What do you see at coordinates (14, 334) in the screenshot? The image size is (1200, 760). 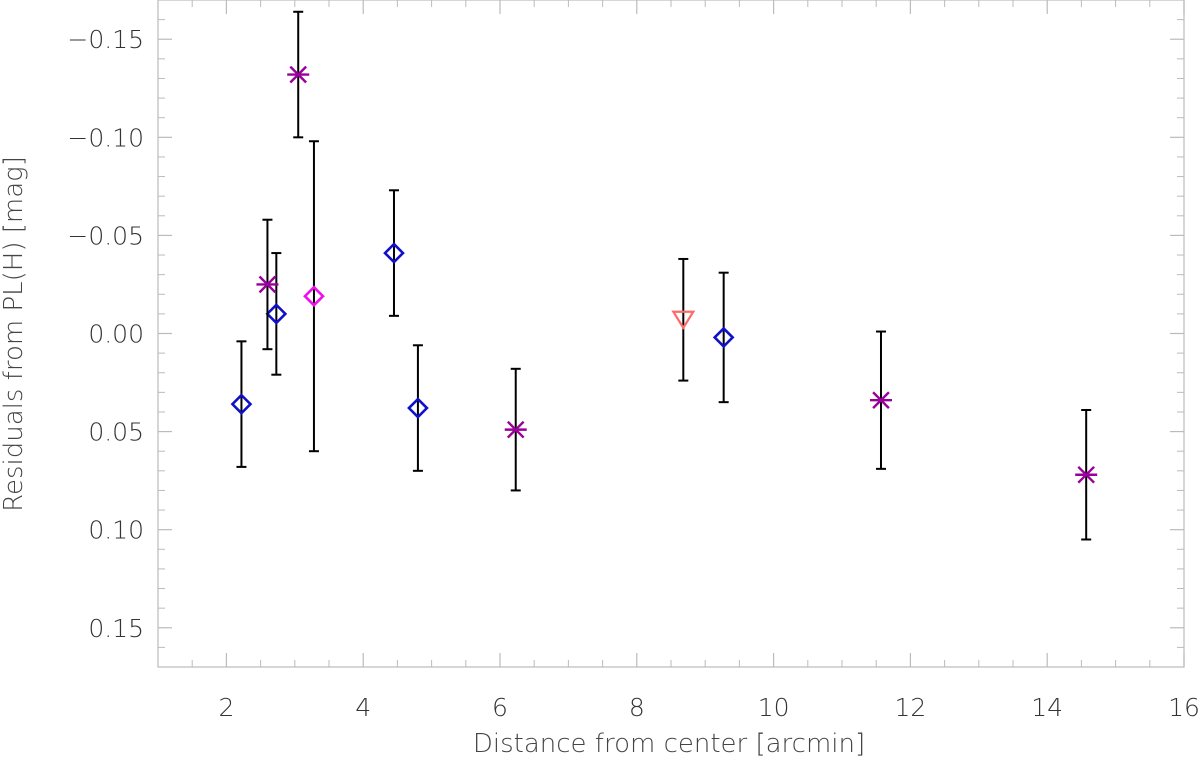 I see `y-axis-label: Residuals from PL(H) [mag]` at bounding box center [14, 334].